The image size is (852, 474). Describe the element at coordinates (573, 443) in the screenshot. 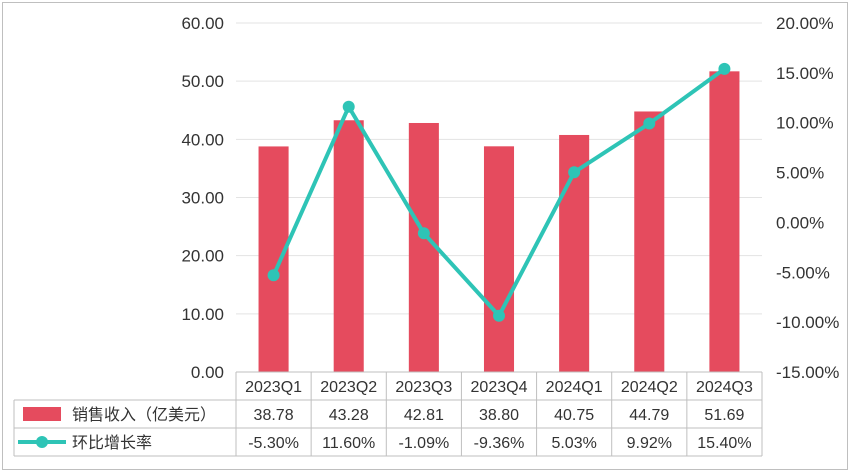

I see `data-label: 5.03%` at that location.